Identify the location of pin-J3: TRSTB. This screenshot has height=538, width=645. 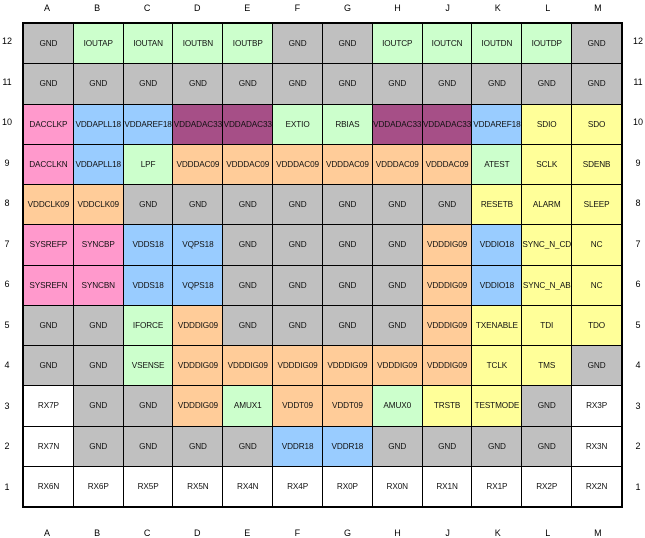
(447, 406).